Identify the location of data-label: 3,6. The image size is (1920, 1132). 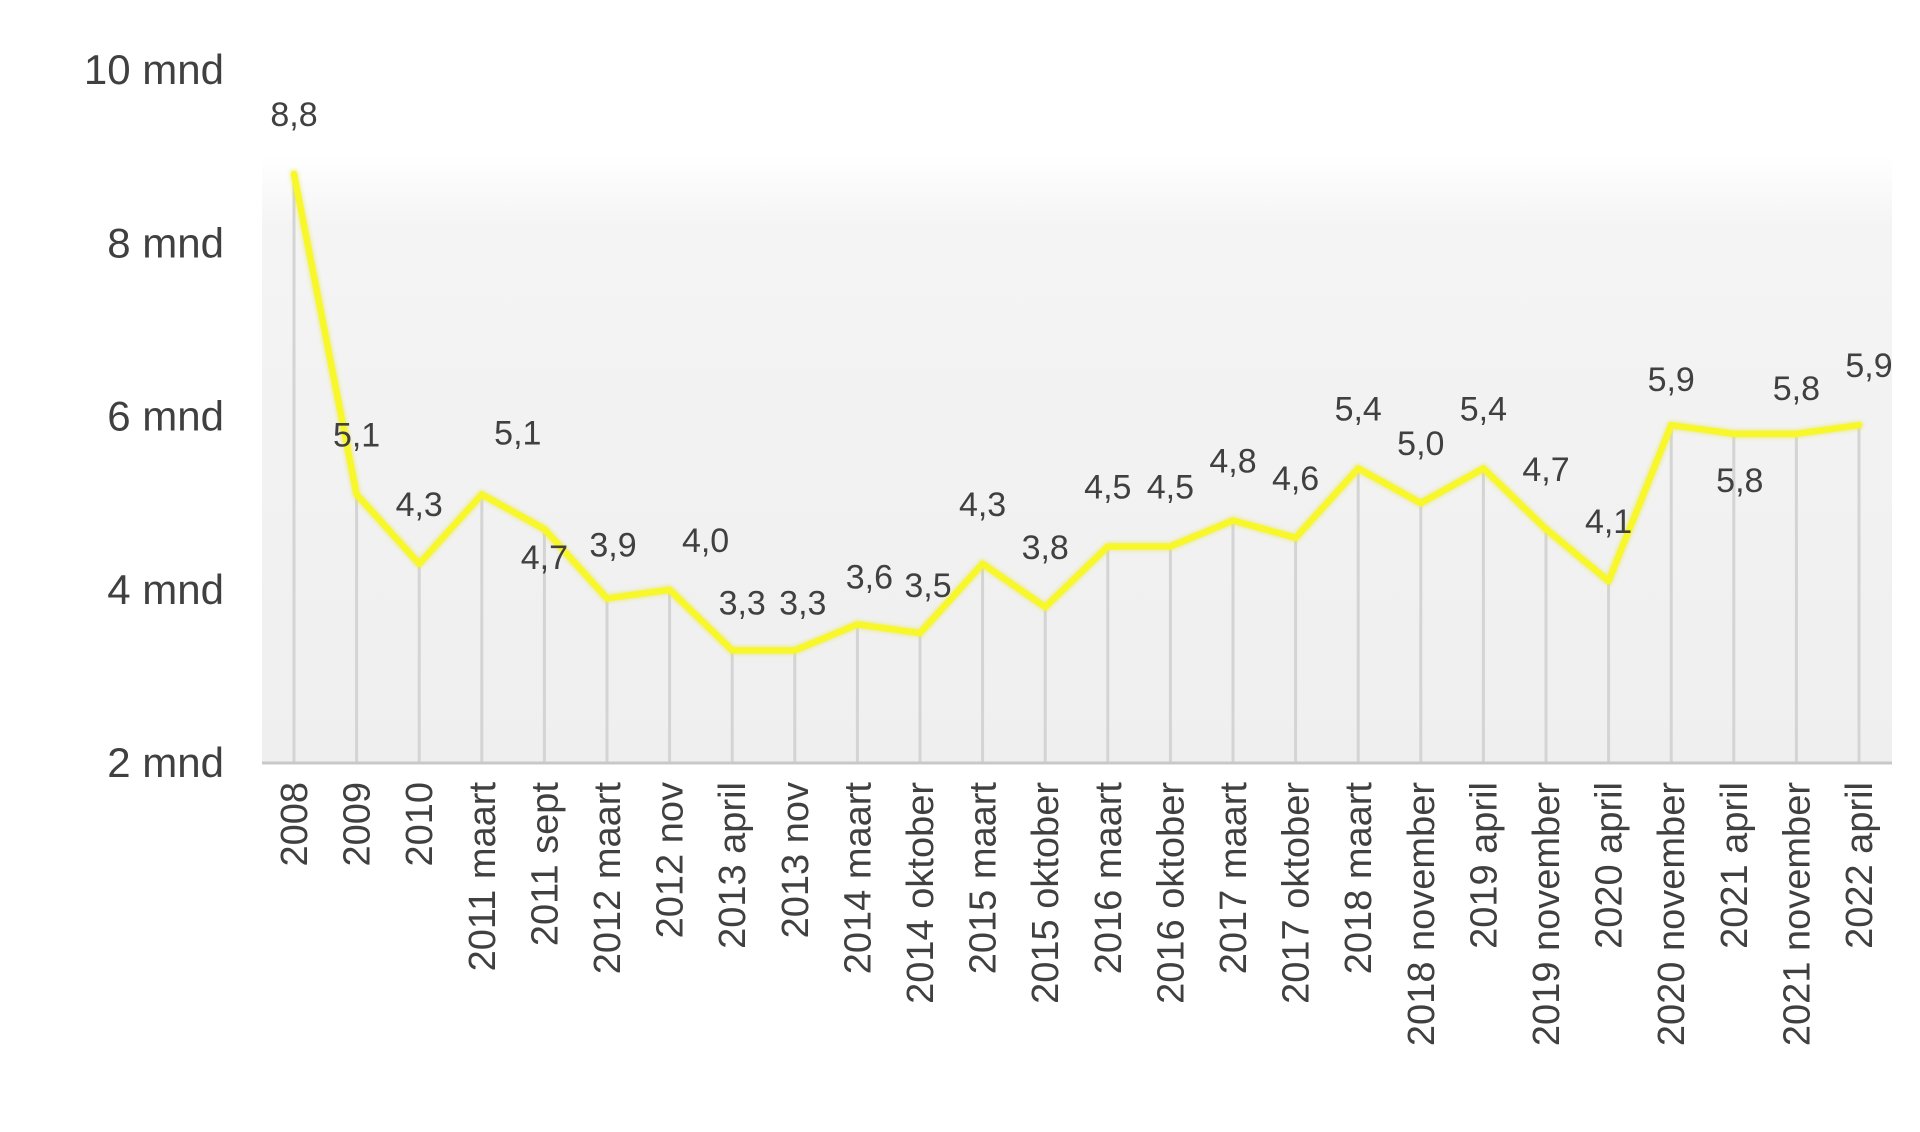
(869, 577).